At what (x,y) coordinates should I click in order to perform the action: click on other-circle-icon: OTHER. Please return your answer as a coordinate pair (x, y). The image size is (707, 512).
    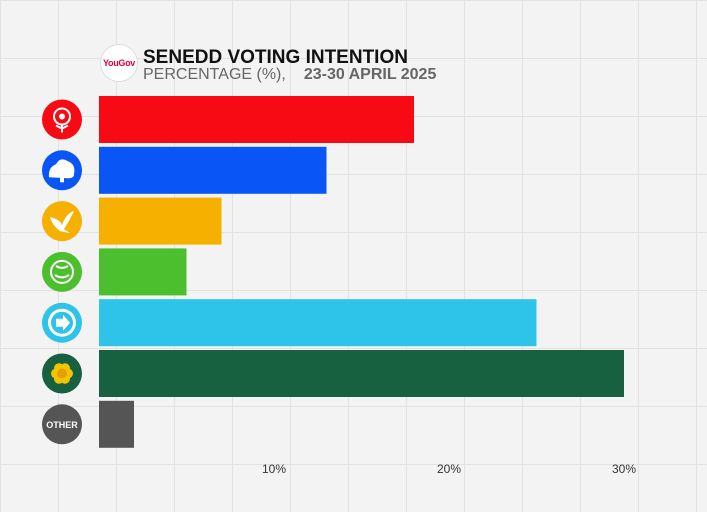
    Looking at the image, I should click on (62, 424).